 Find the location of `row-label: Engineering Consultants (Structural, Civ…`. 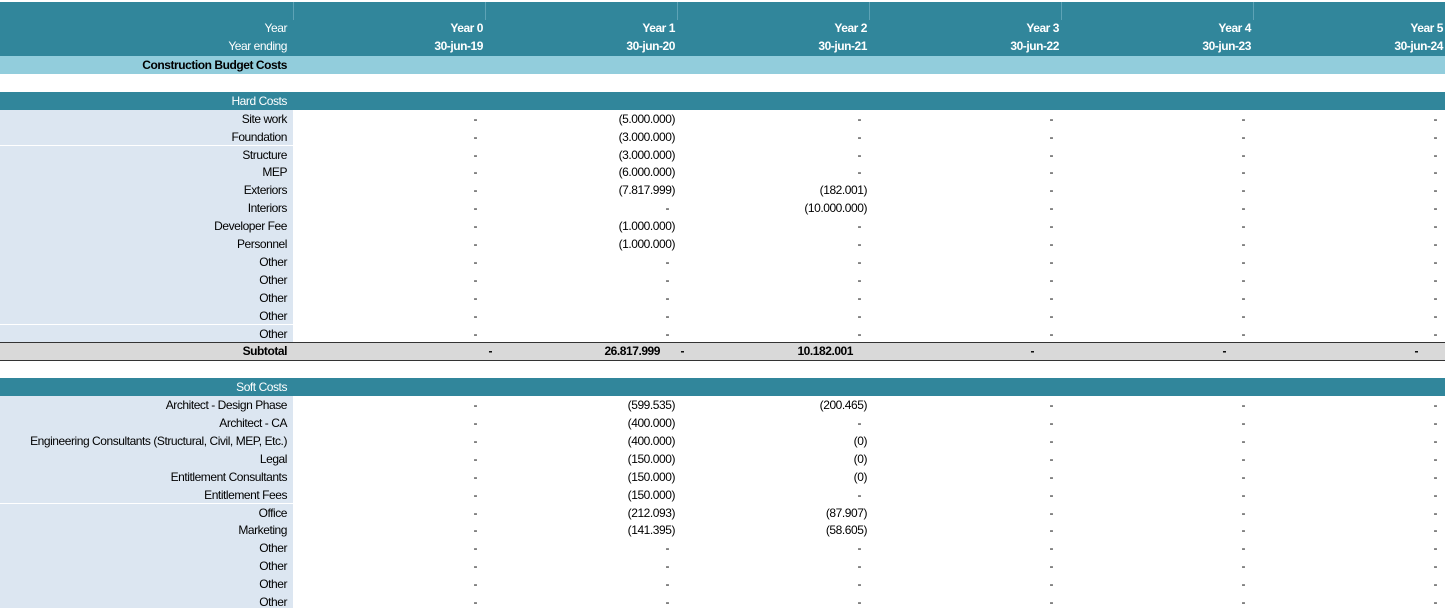

row-label: Engineering Consultants (Structural, Civ… is located at coordinates (158, 440).